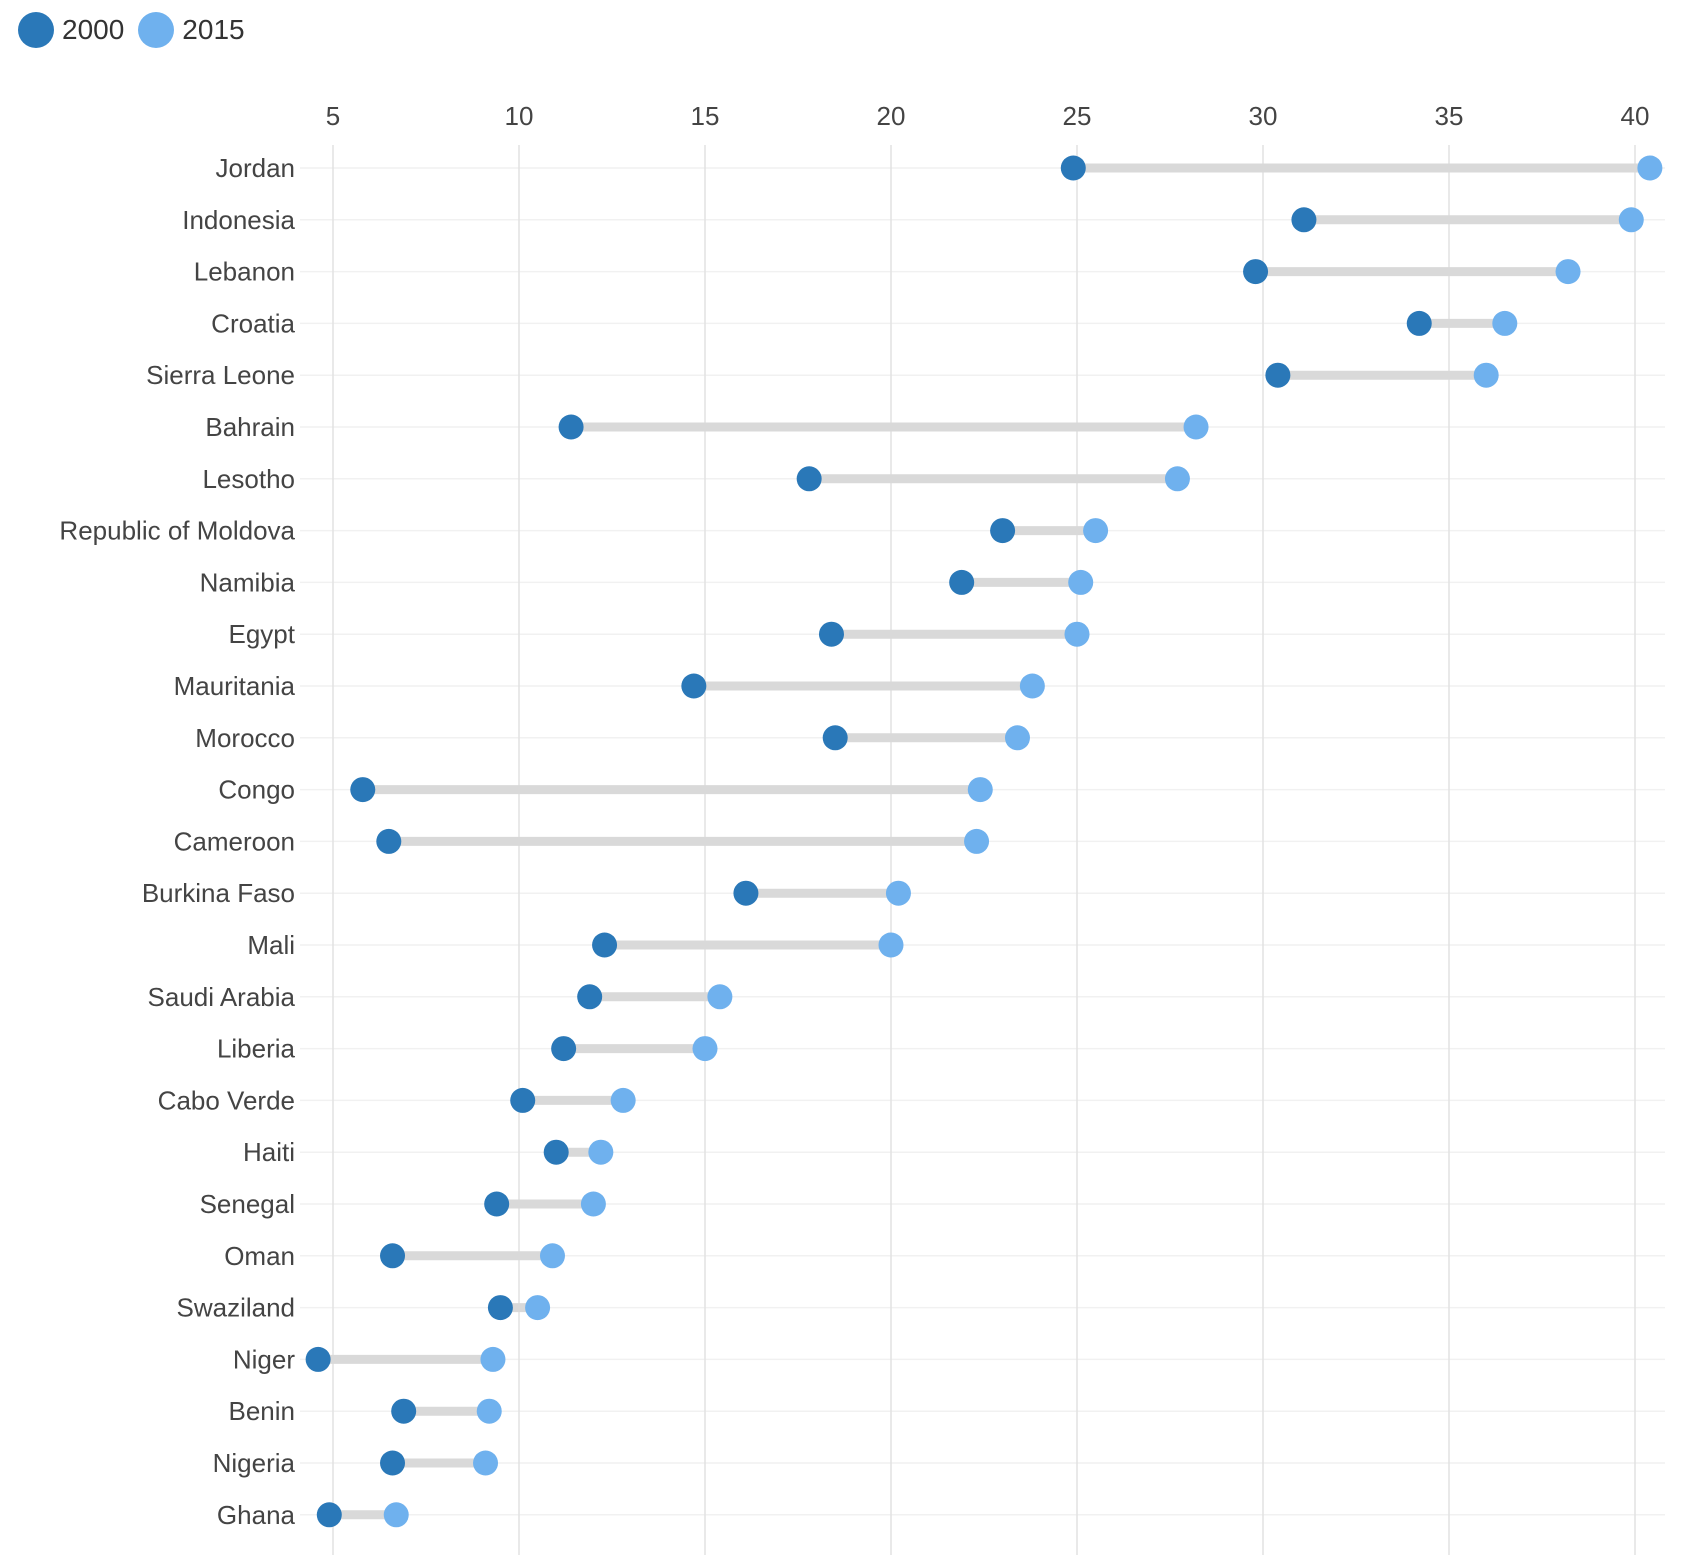  What do you see at coordinates (269, 1152) in the screenshot?
I see `category-label: Haiti` at bounding box center [269, 1152].